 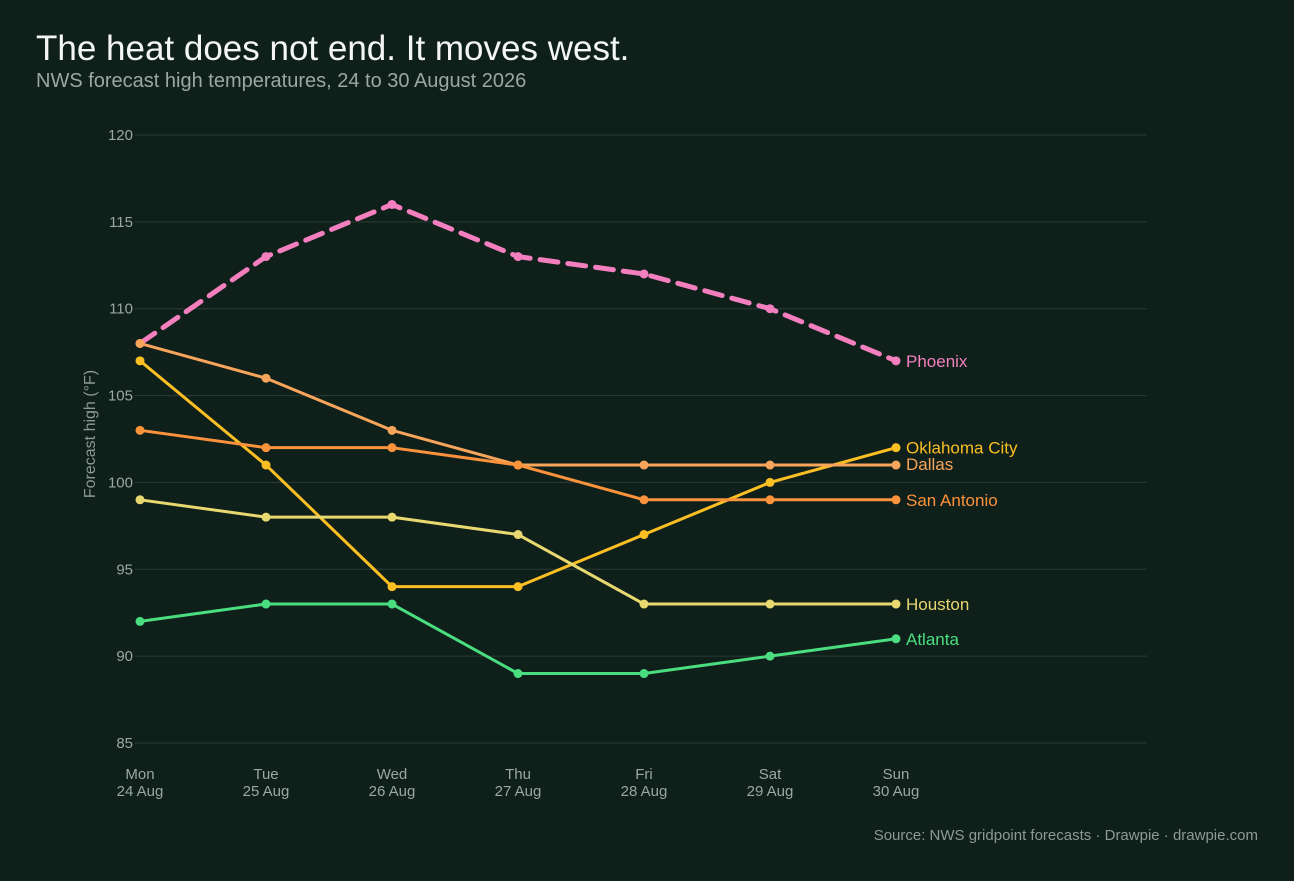 What do you see at coordinates (120, 439) in the screenshot?
I see `y-axis-ticks: 85 90 95 100 105 110 115 120` at bounding box center [120, 439].